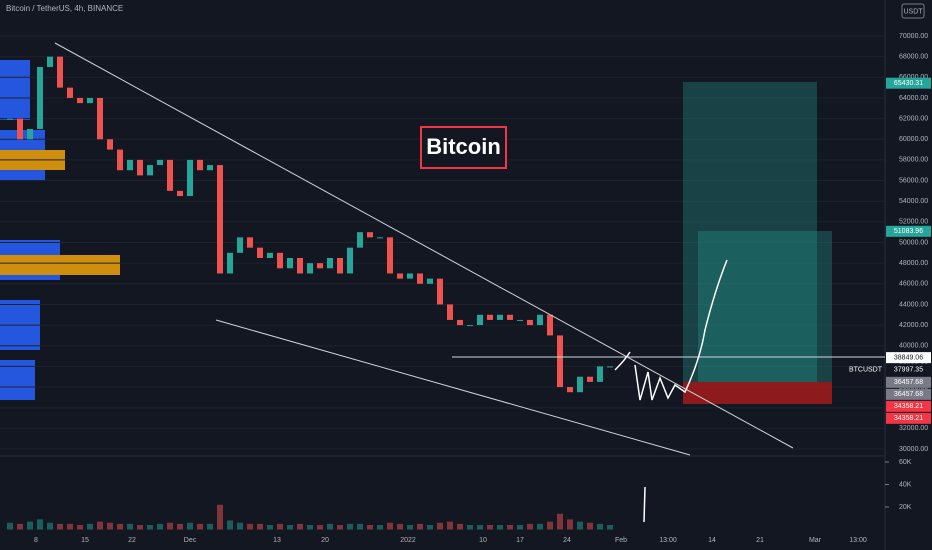  I want to click on symbol-header: Bitcoin / TetherUS, 4h, BINANCE, so click(64, 8).